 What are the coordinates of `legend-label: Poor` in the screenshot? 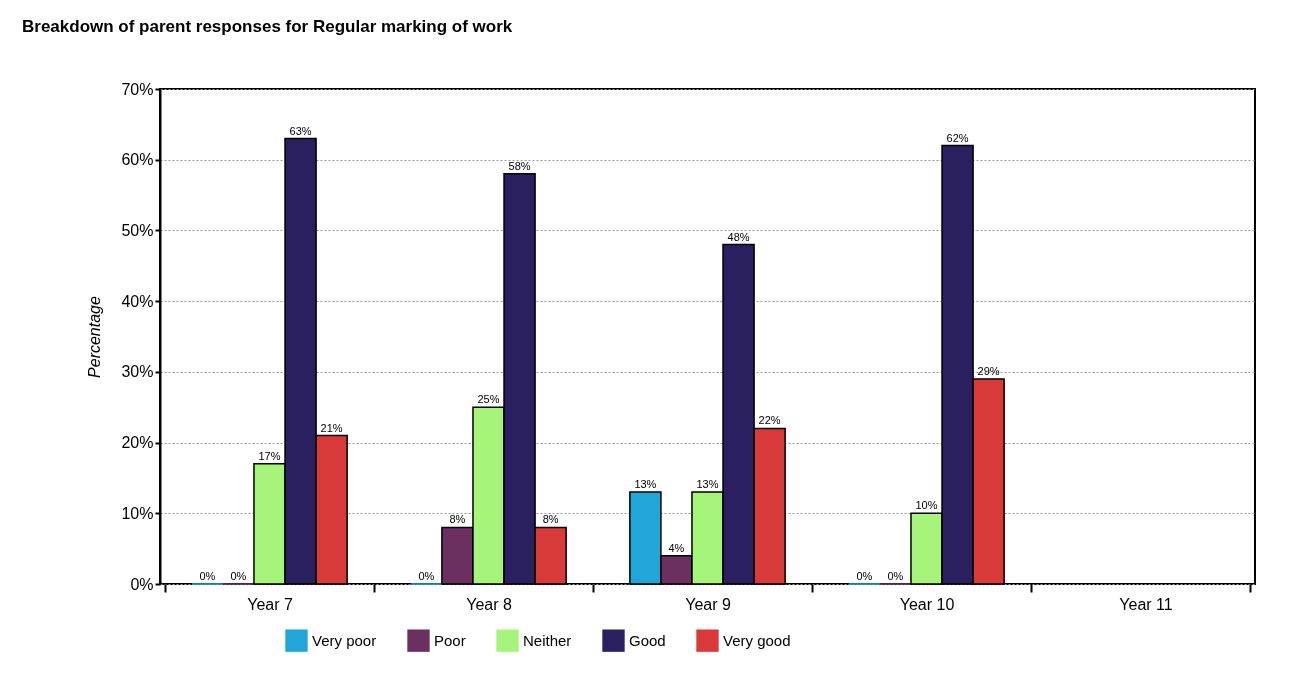 It's located at (450, 640).